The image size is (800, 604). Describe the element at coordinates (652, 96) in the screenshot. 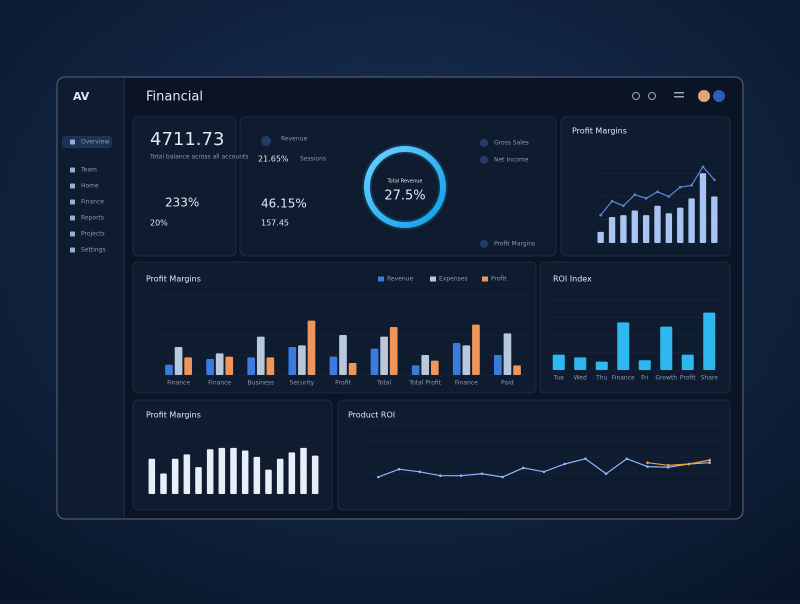

I see `search-icon` at that location.